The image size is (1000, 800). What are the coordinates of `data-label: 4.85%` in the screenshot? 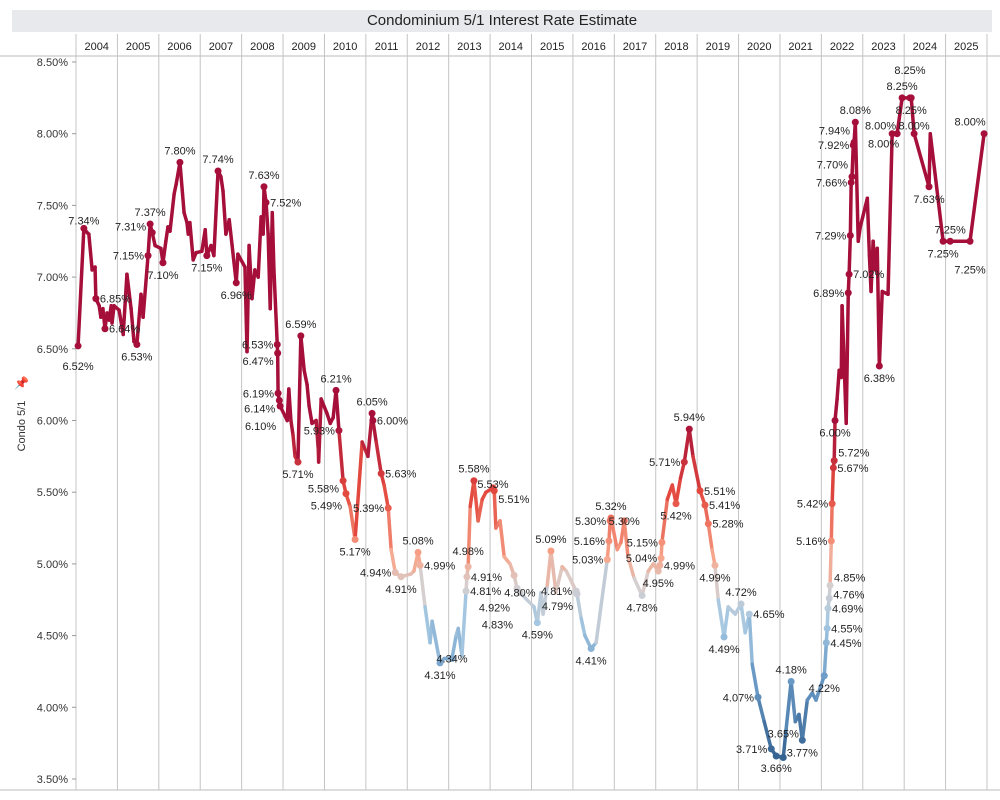 It's located at (849, 578).